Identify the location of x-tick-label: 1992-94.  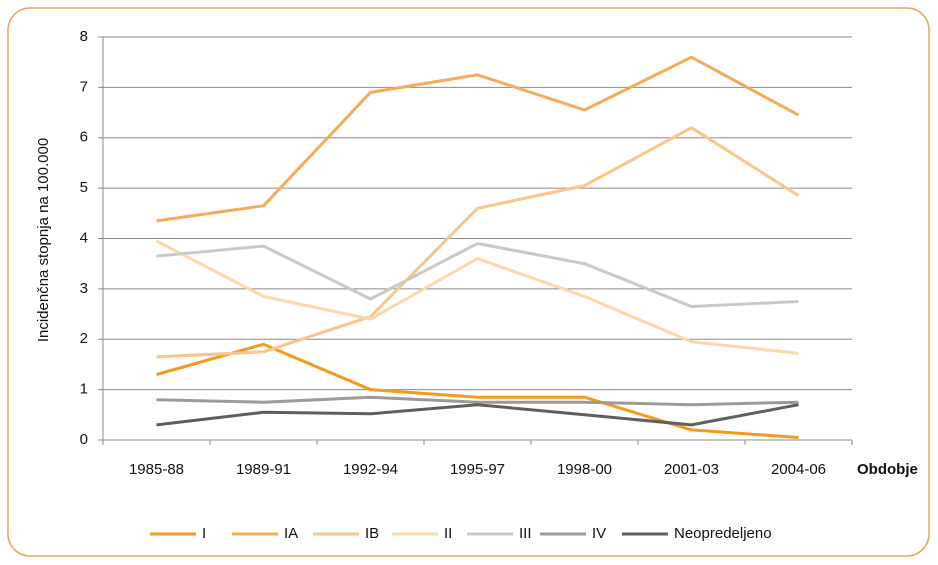
(370, 469).